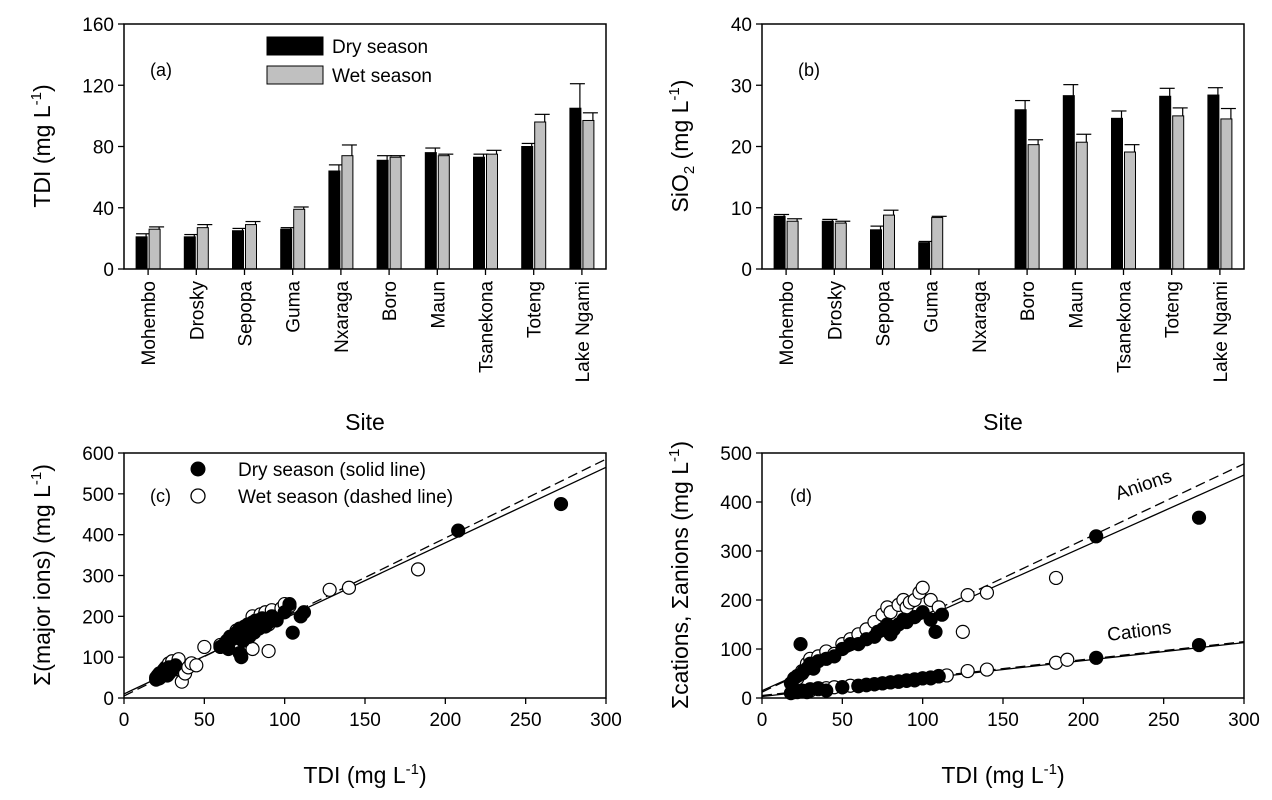 The width and height of the screenshot is (1272, 800). Describe the element at coordinates (41, 575) in the screenshot. I see `panel-c-y-axis-label: Σ(major ions) (mg L-1)` at that location.